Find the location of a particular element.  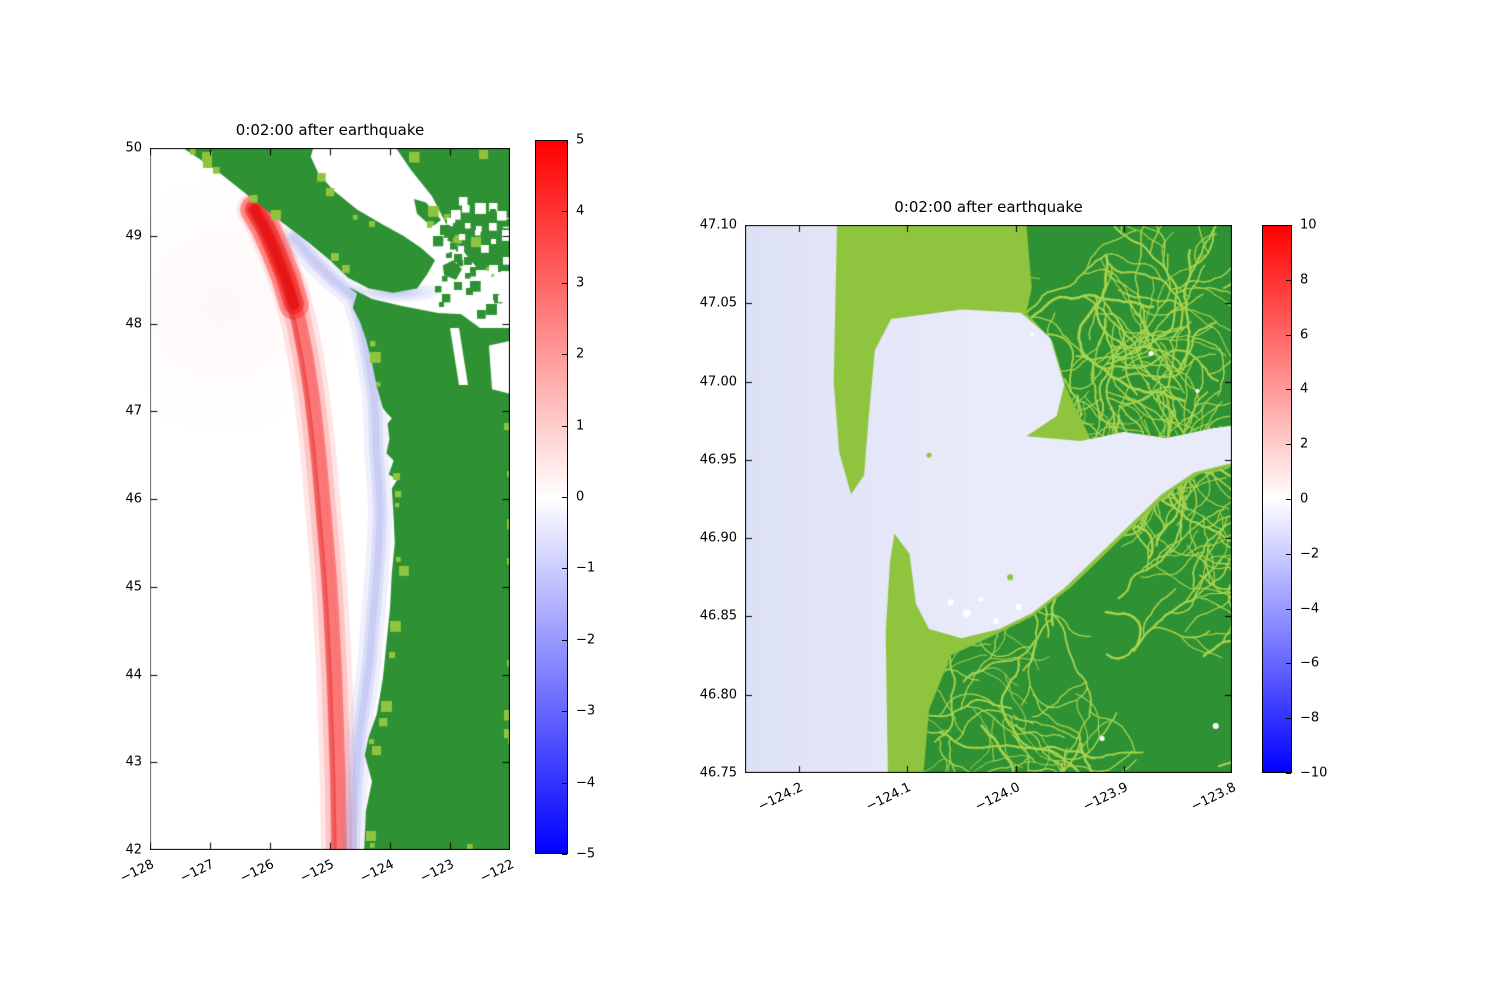

colorbar-tick-label: −3 is located at coordinates (586, 711).